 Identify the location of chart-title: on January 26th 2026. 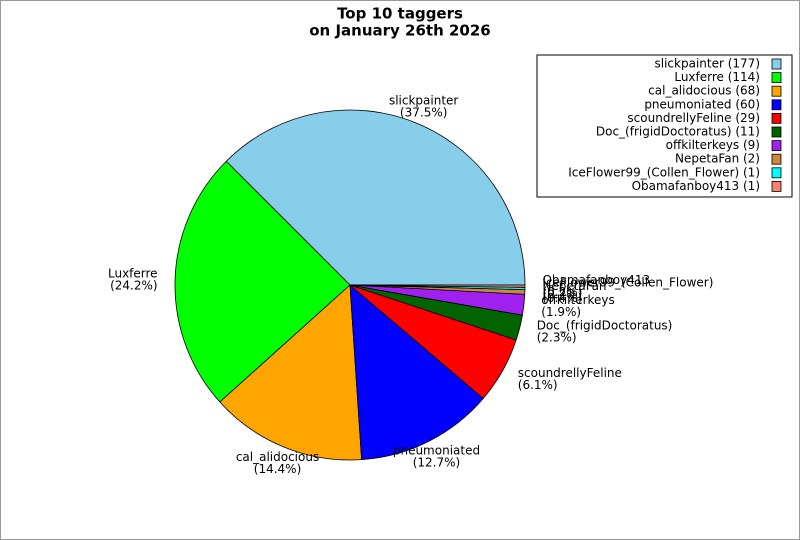
(399, 31).